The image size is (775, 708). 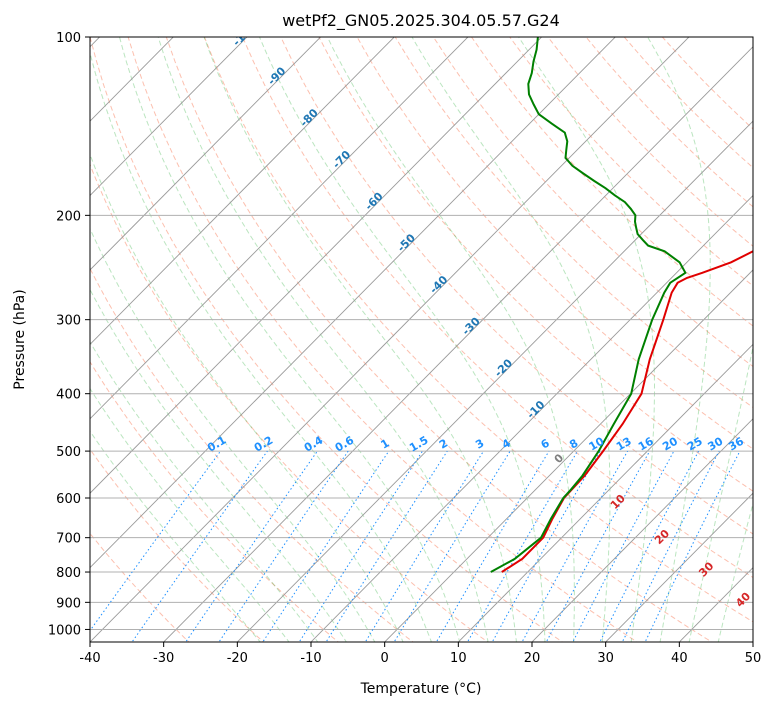 What do you see at coordinates (68, 321) in the screenshot?
I see `y-tick-label: 300` at bounding box center [68, 321].